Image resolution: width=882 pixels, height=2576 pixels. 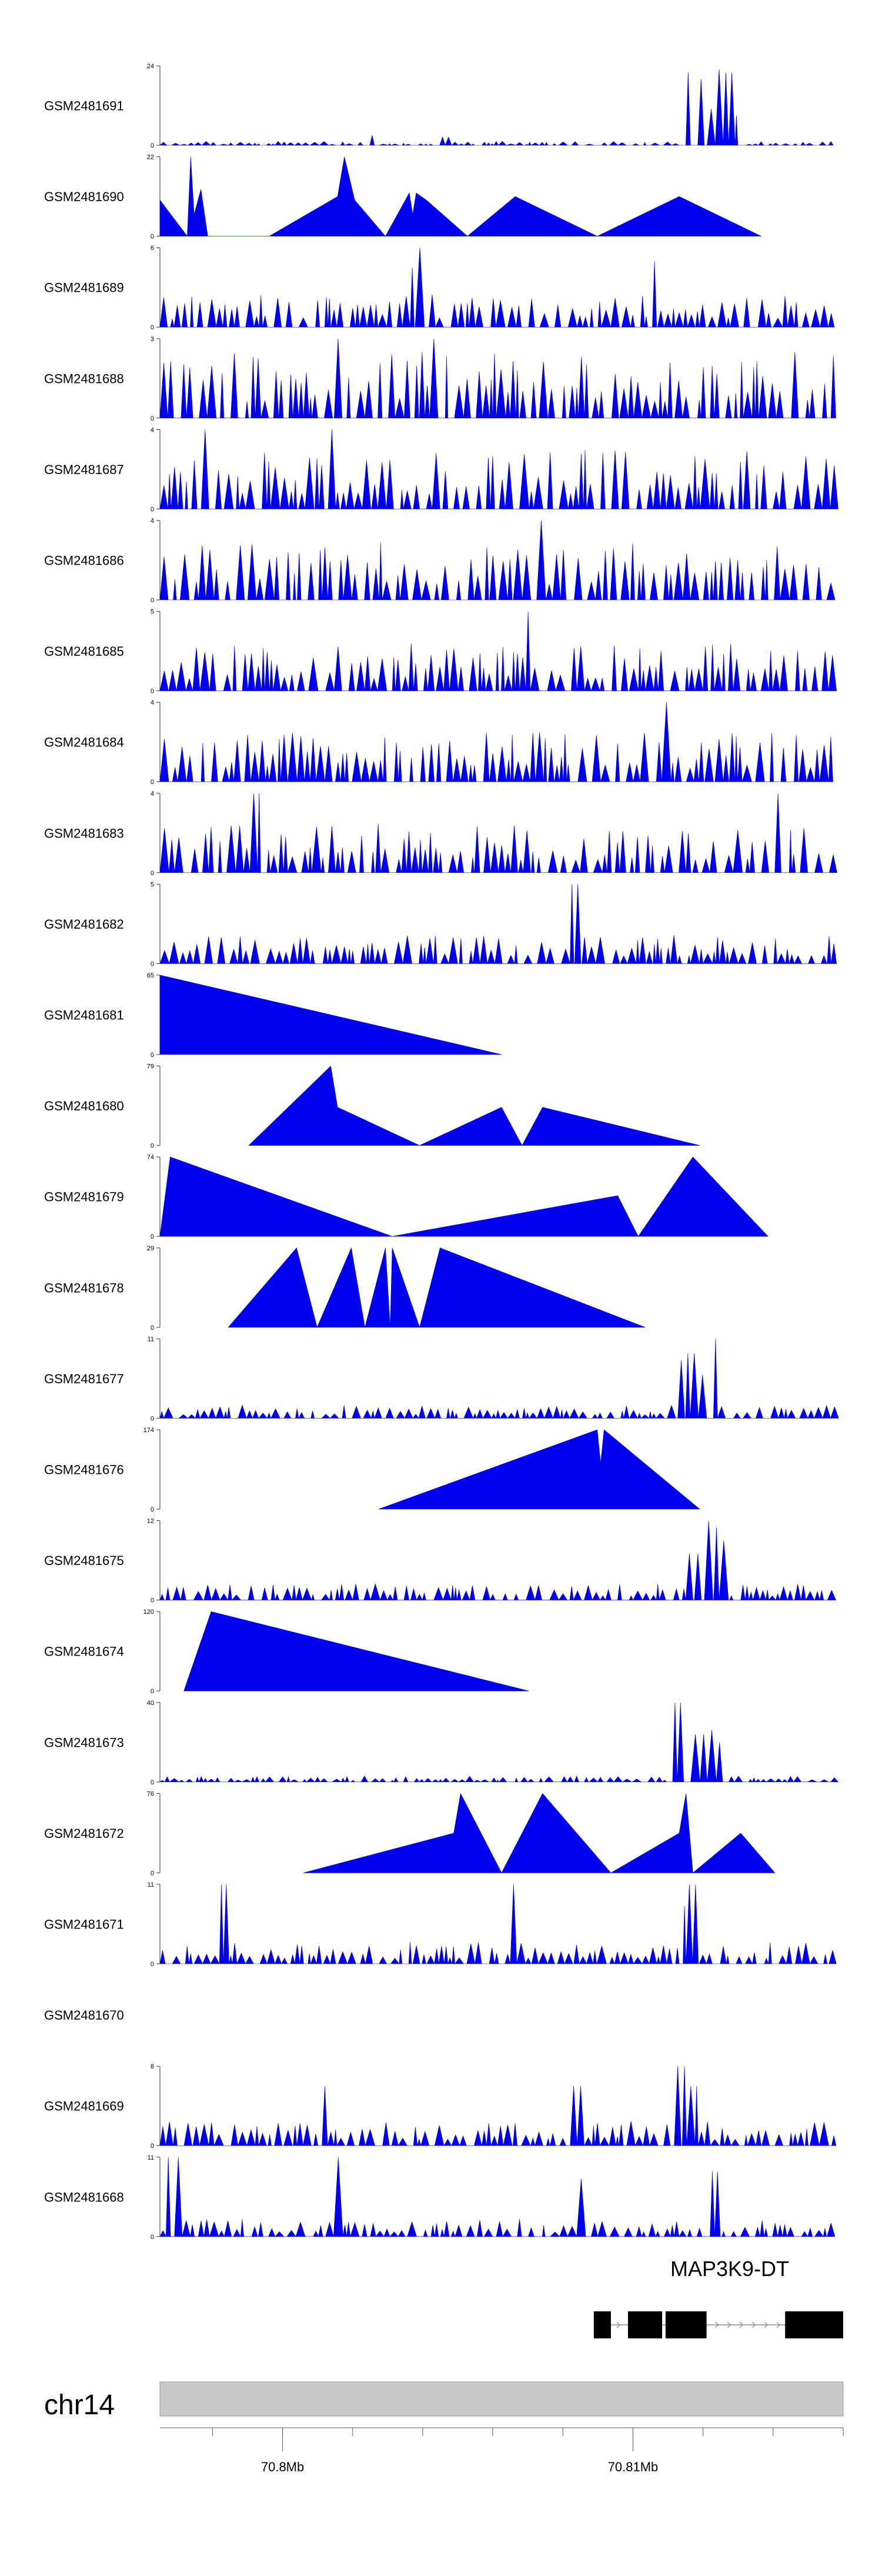 I want to click on chromosome-label: chr14, so click(x=79, y=2405).